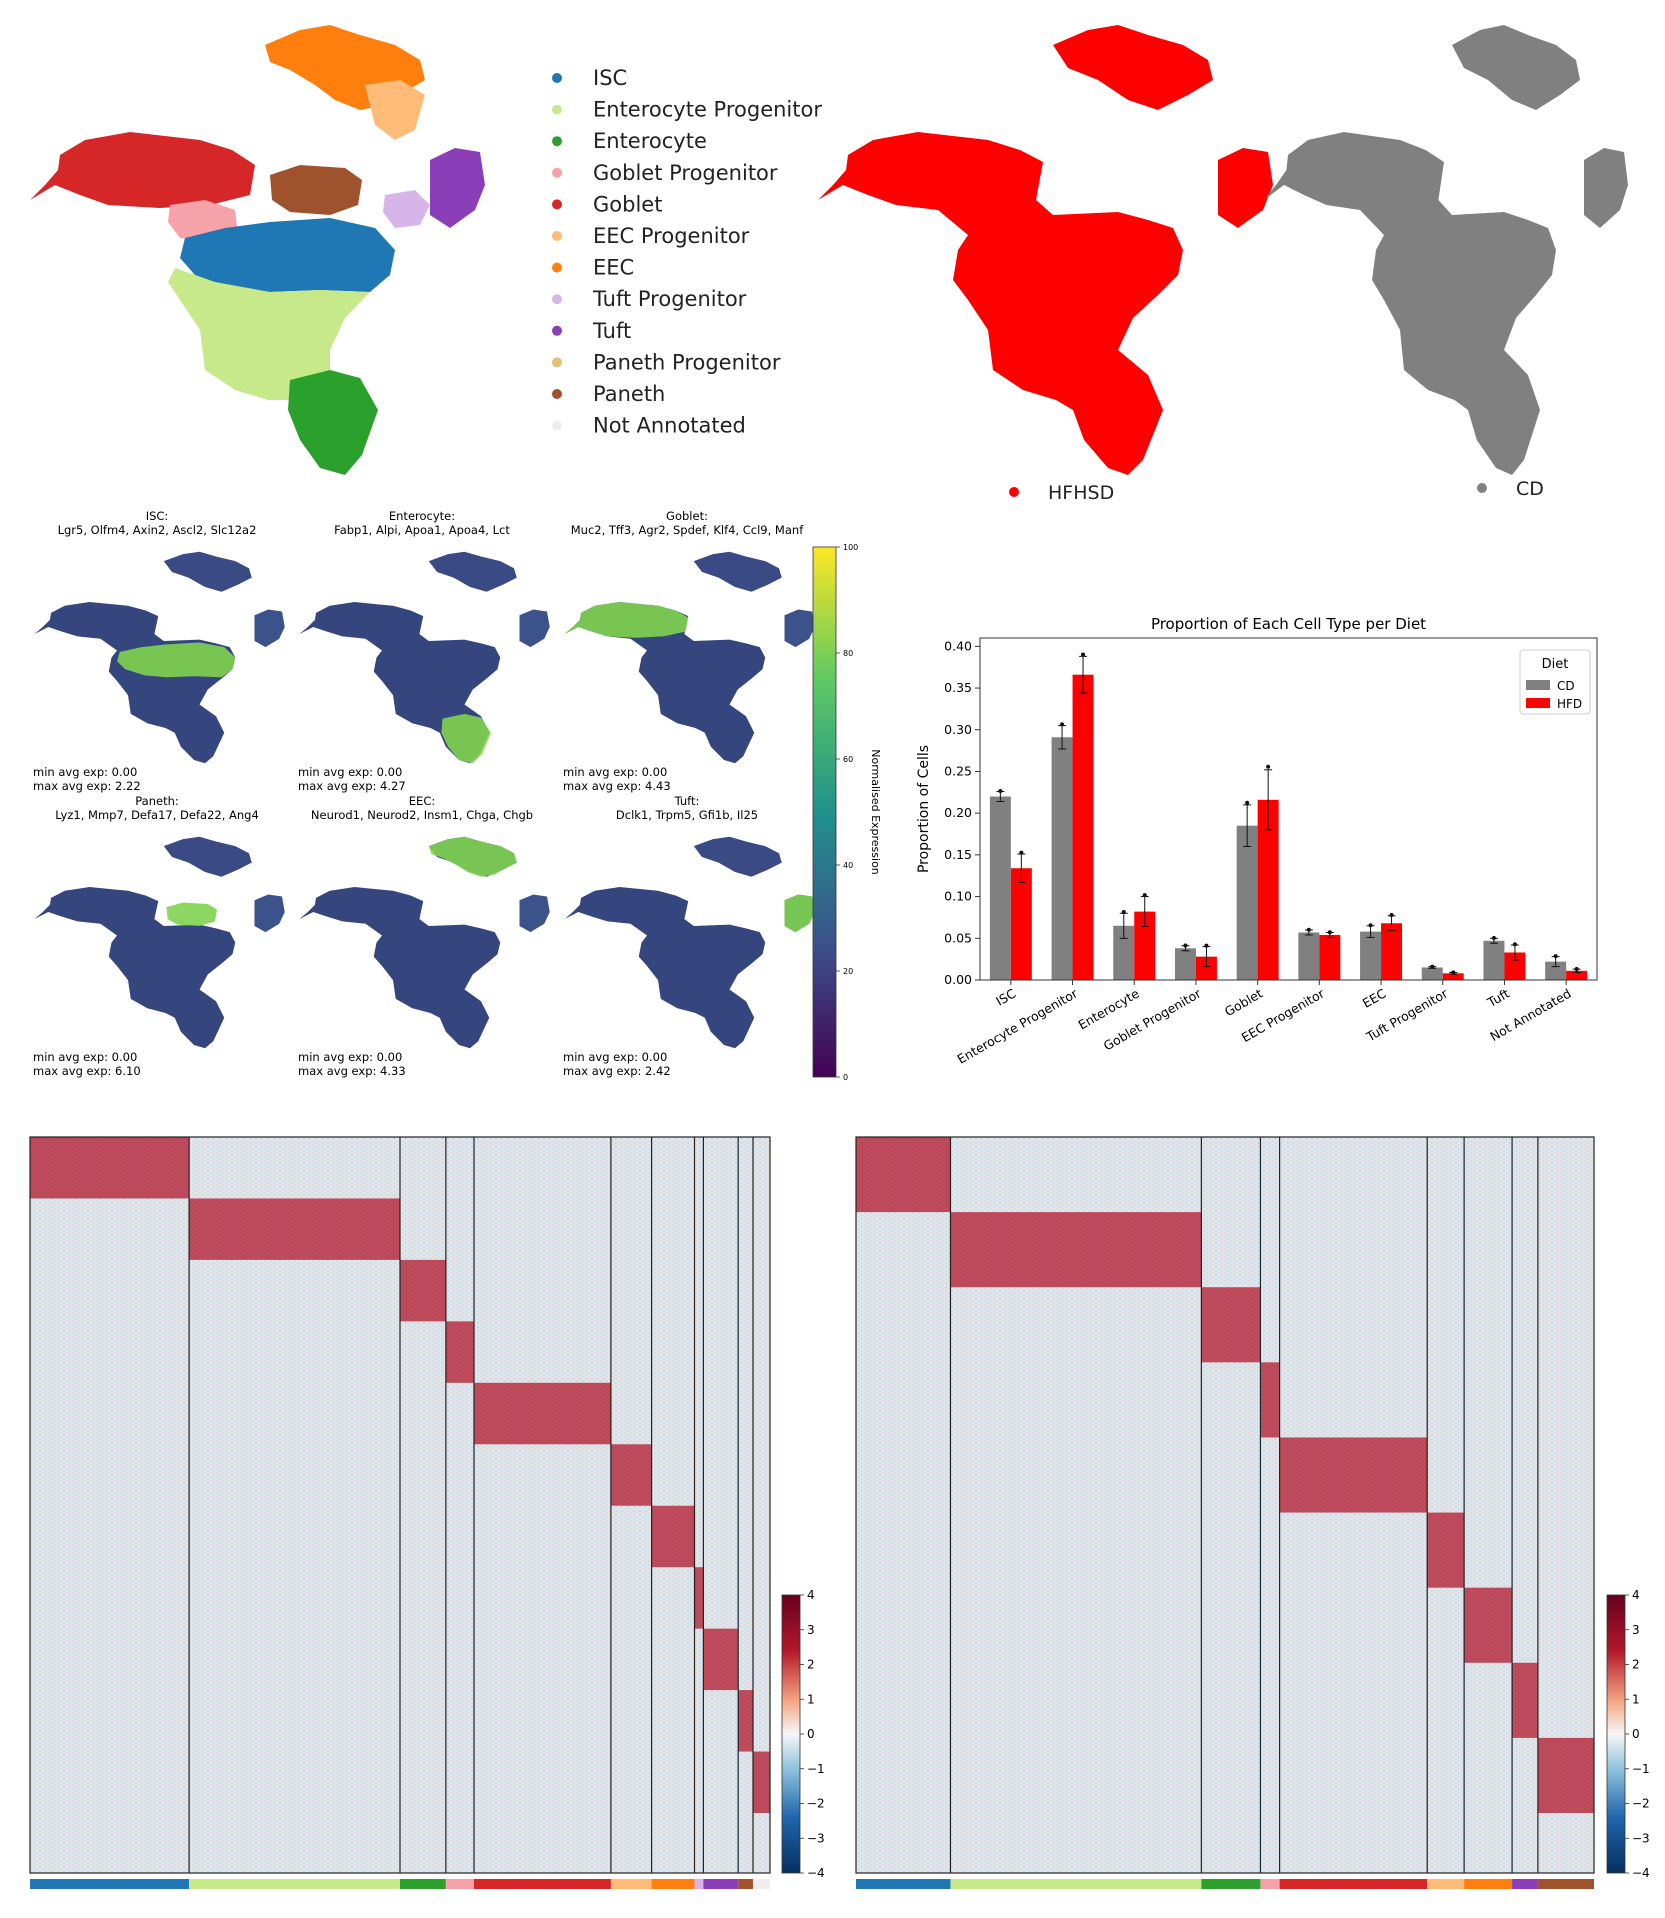 This screenshot has width=1665, height=1918. What do you see at coordinates (287, 255) in the screenshot?
I see `umap-isc-region` at bounding box center [287, 255].